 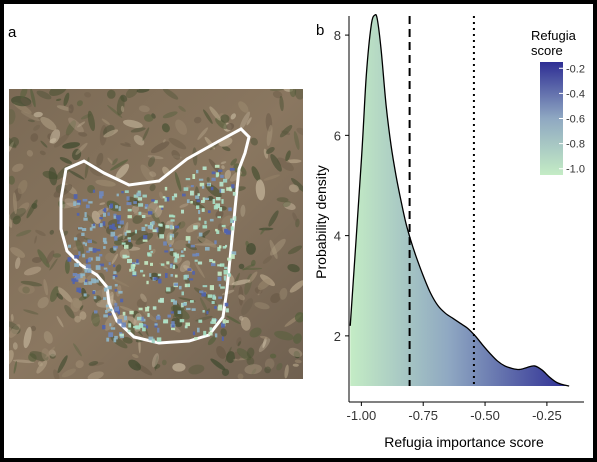 I want to click on panel-a-label: a, so click(x=12, y=32).